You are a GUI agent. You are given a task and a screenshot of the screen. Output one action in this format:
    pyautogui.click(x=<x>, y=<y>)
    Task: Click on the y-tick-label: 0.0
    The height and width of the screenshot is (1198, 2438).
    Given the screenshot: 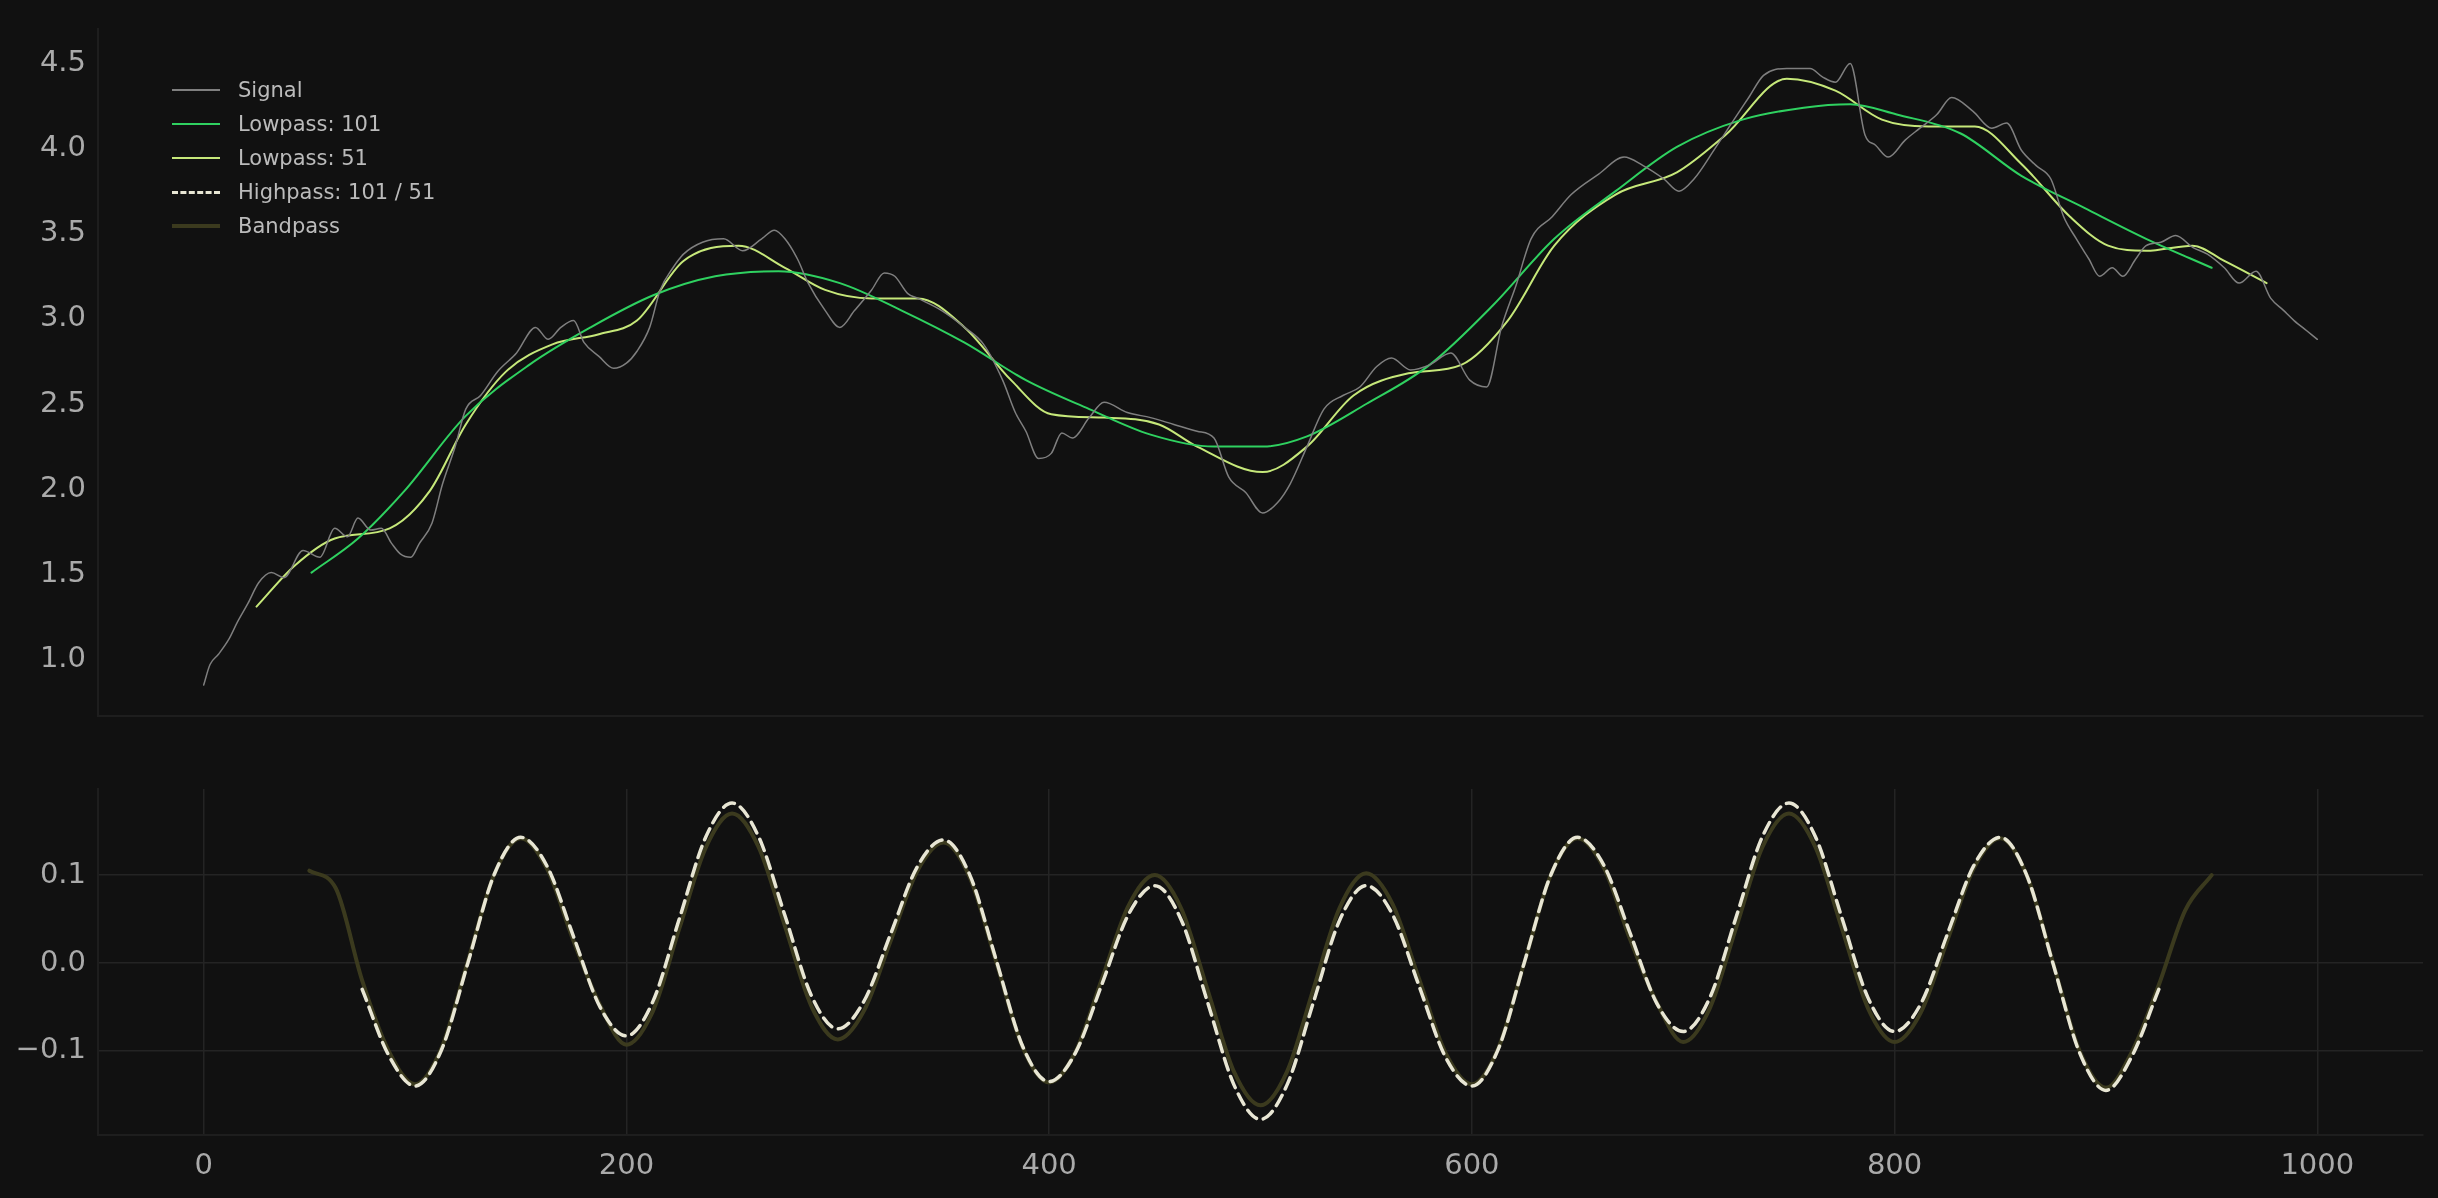 What is the action you would take?
    pyautogui.click(x=62, y=960)
    